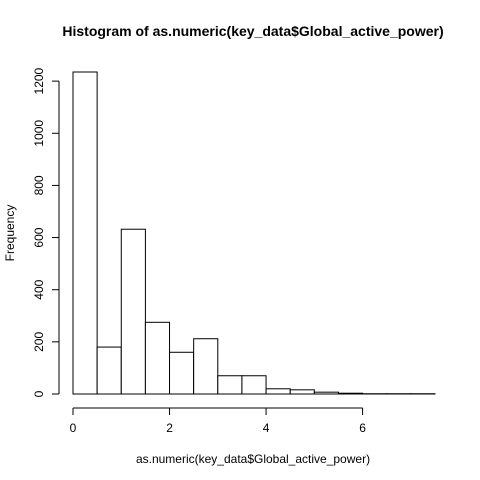 This screenshot has height=480, width=480. Describe the element at coordinates (39, 342) in the screenshot. I see `y-tick-label: 200` at that location.